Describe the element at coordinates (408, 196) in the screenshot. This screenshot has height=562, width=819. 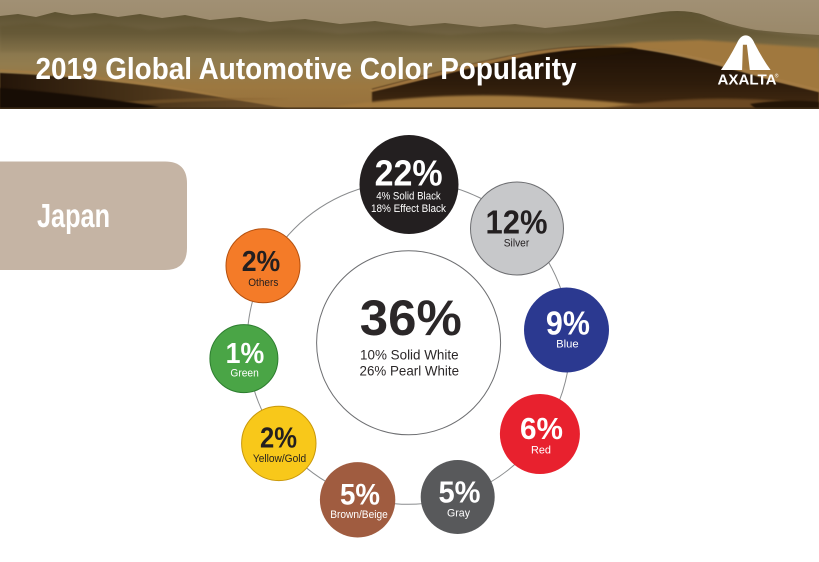
I see `svg-text: 4% Solid Black` at that location.